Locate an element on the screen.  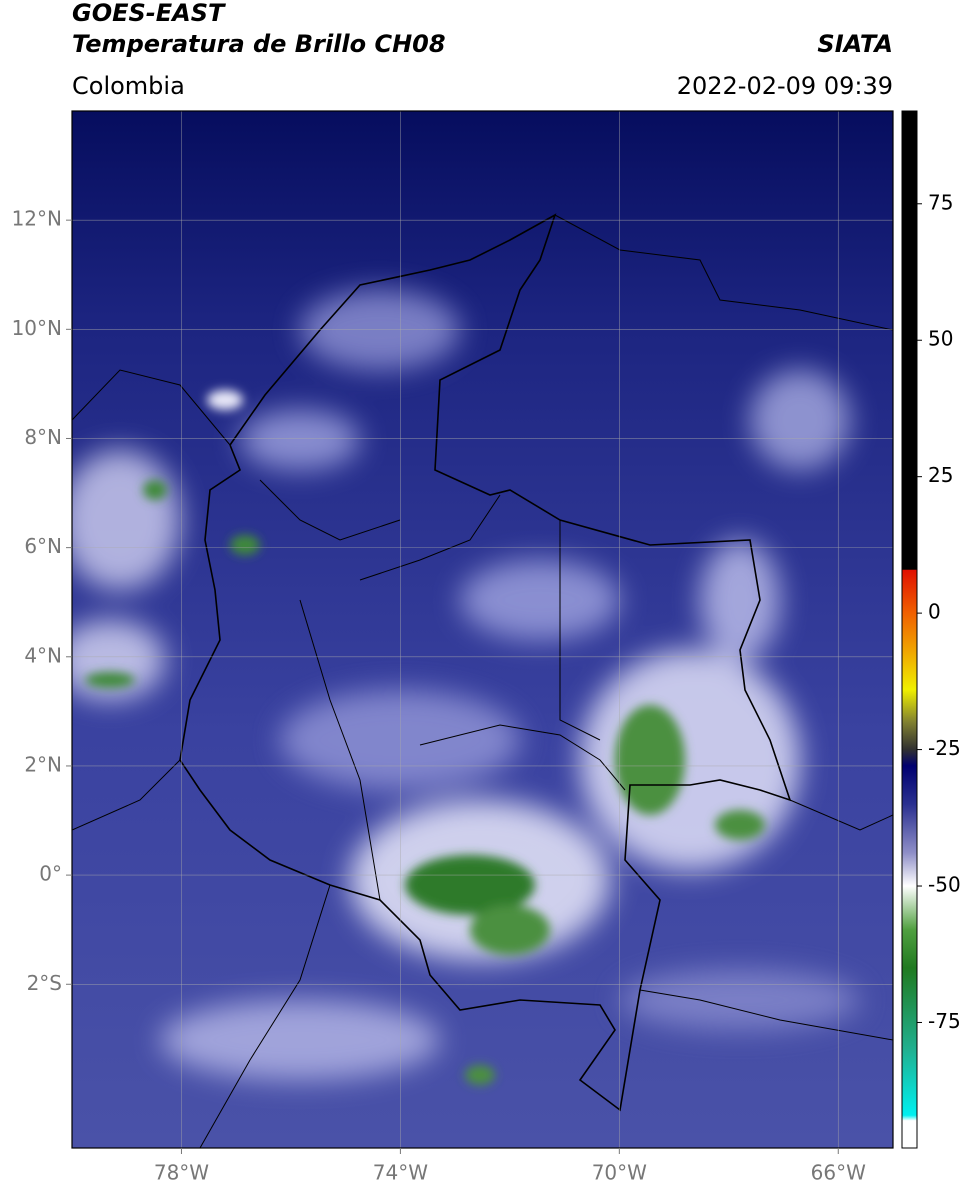
colorbar-tick-label: 0 is located at coordinates (934, 612).